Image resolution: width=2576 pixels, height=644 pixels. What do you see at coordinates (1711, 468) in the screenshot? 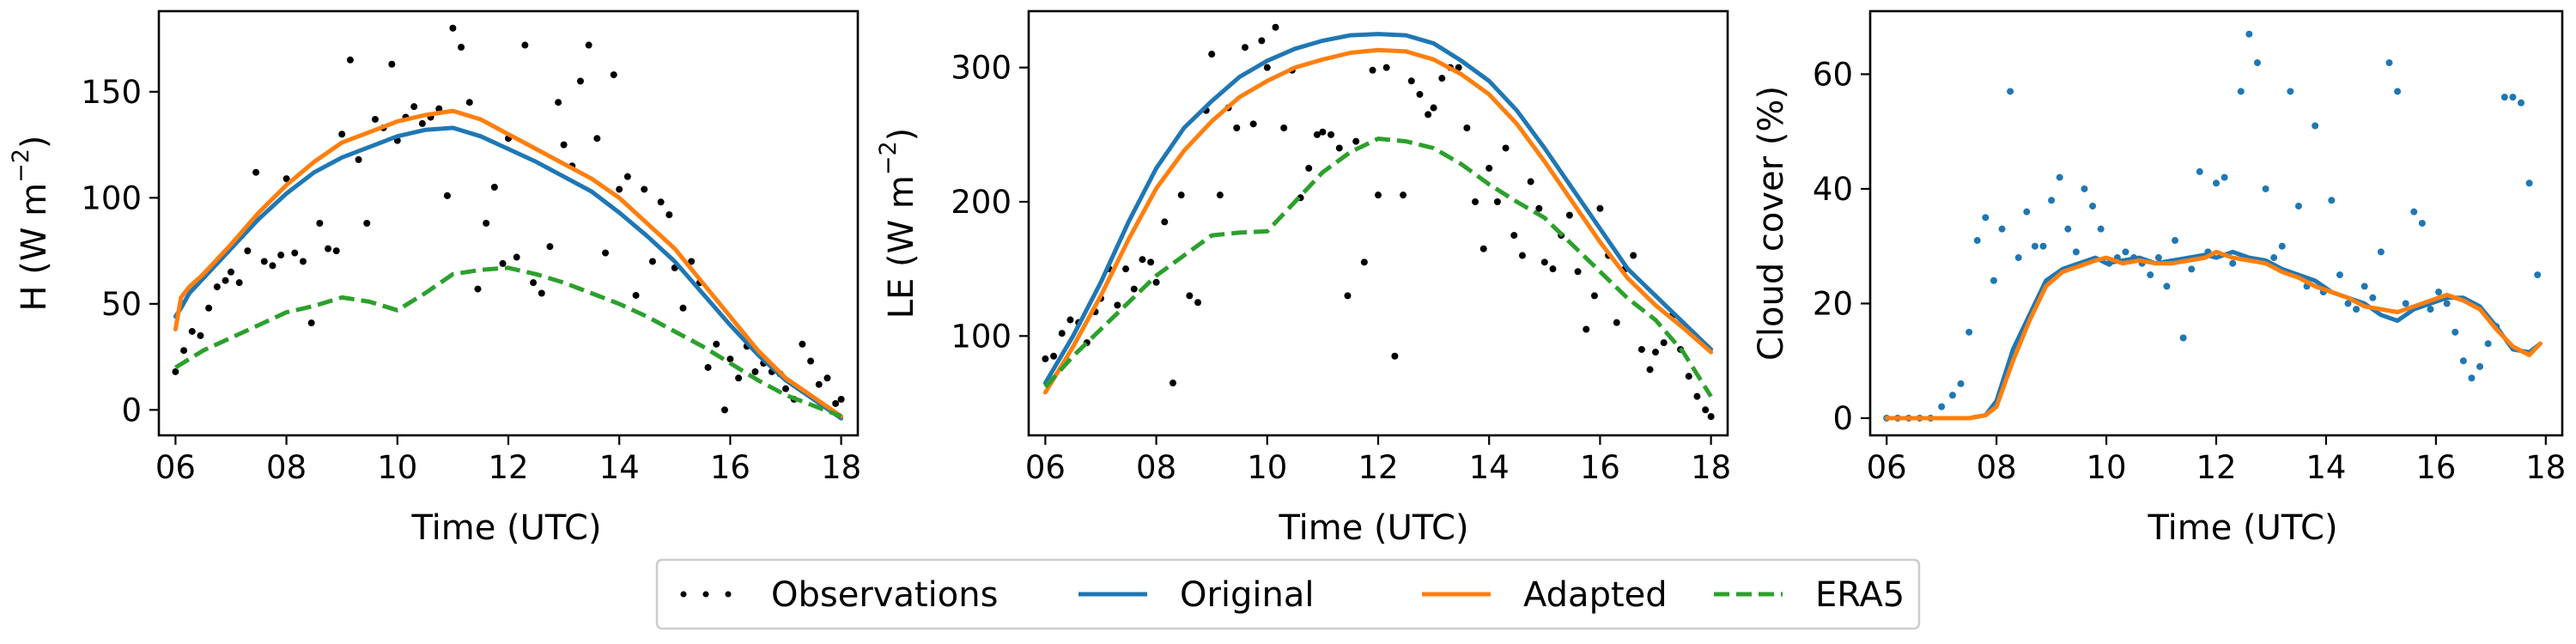
I see `le-xtick-label: 18` at bounding box center [1711, 468].